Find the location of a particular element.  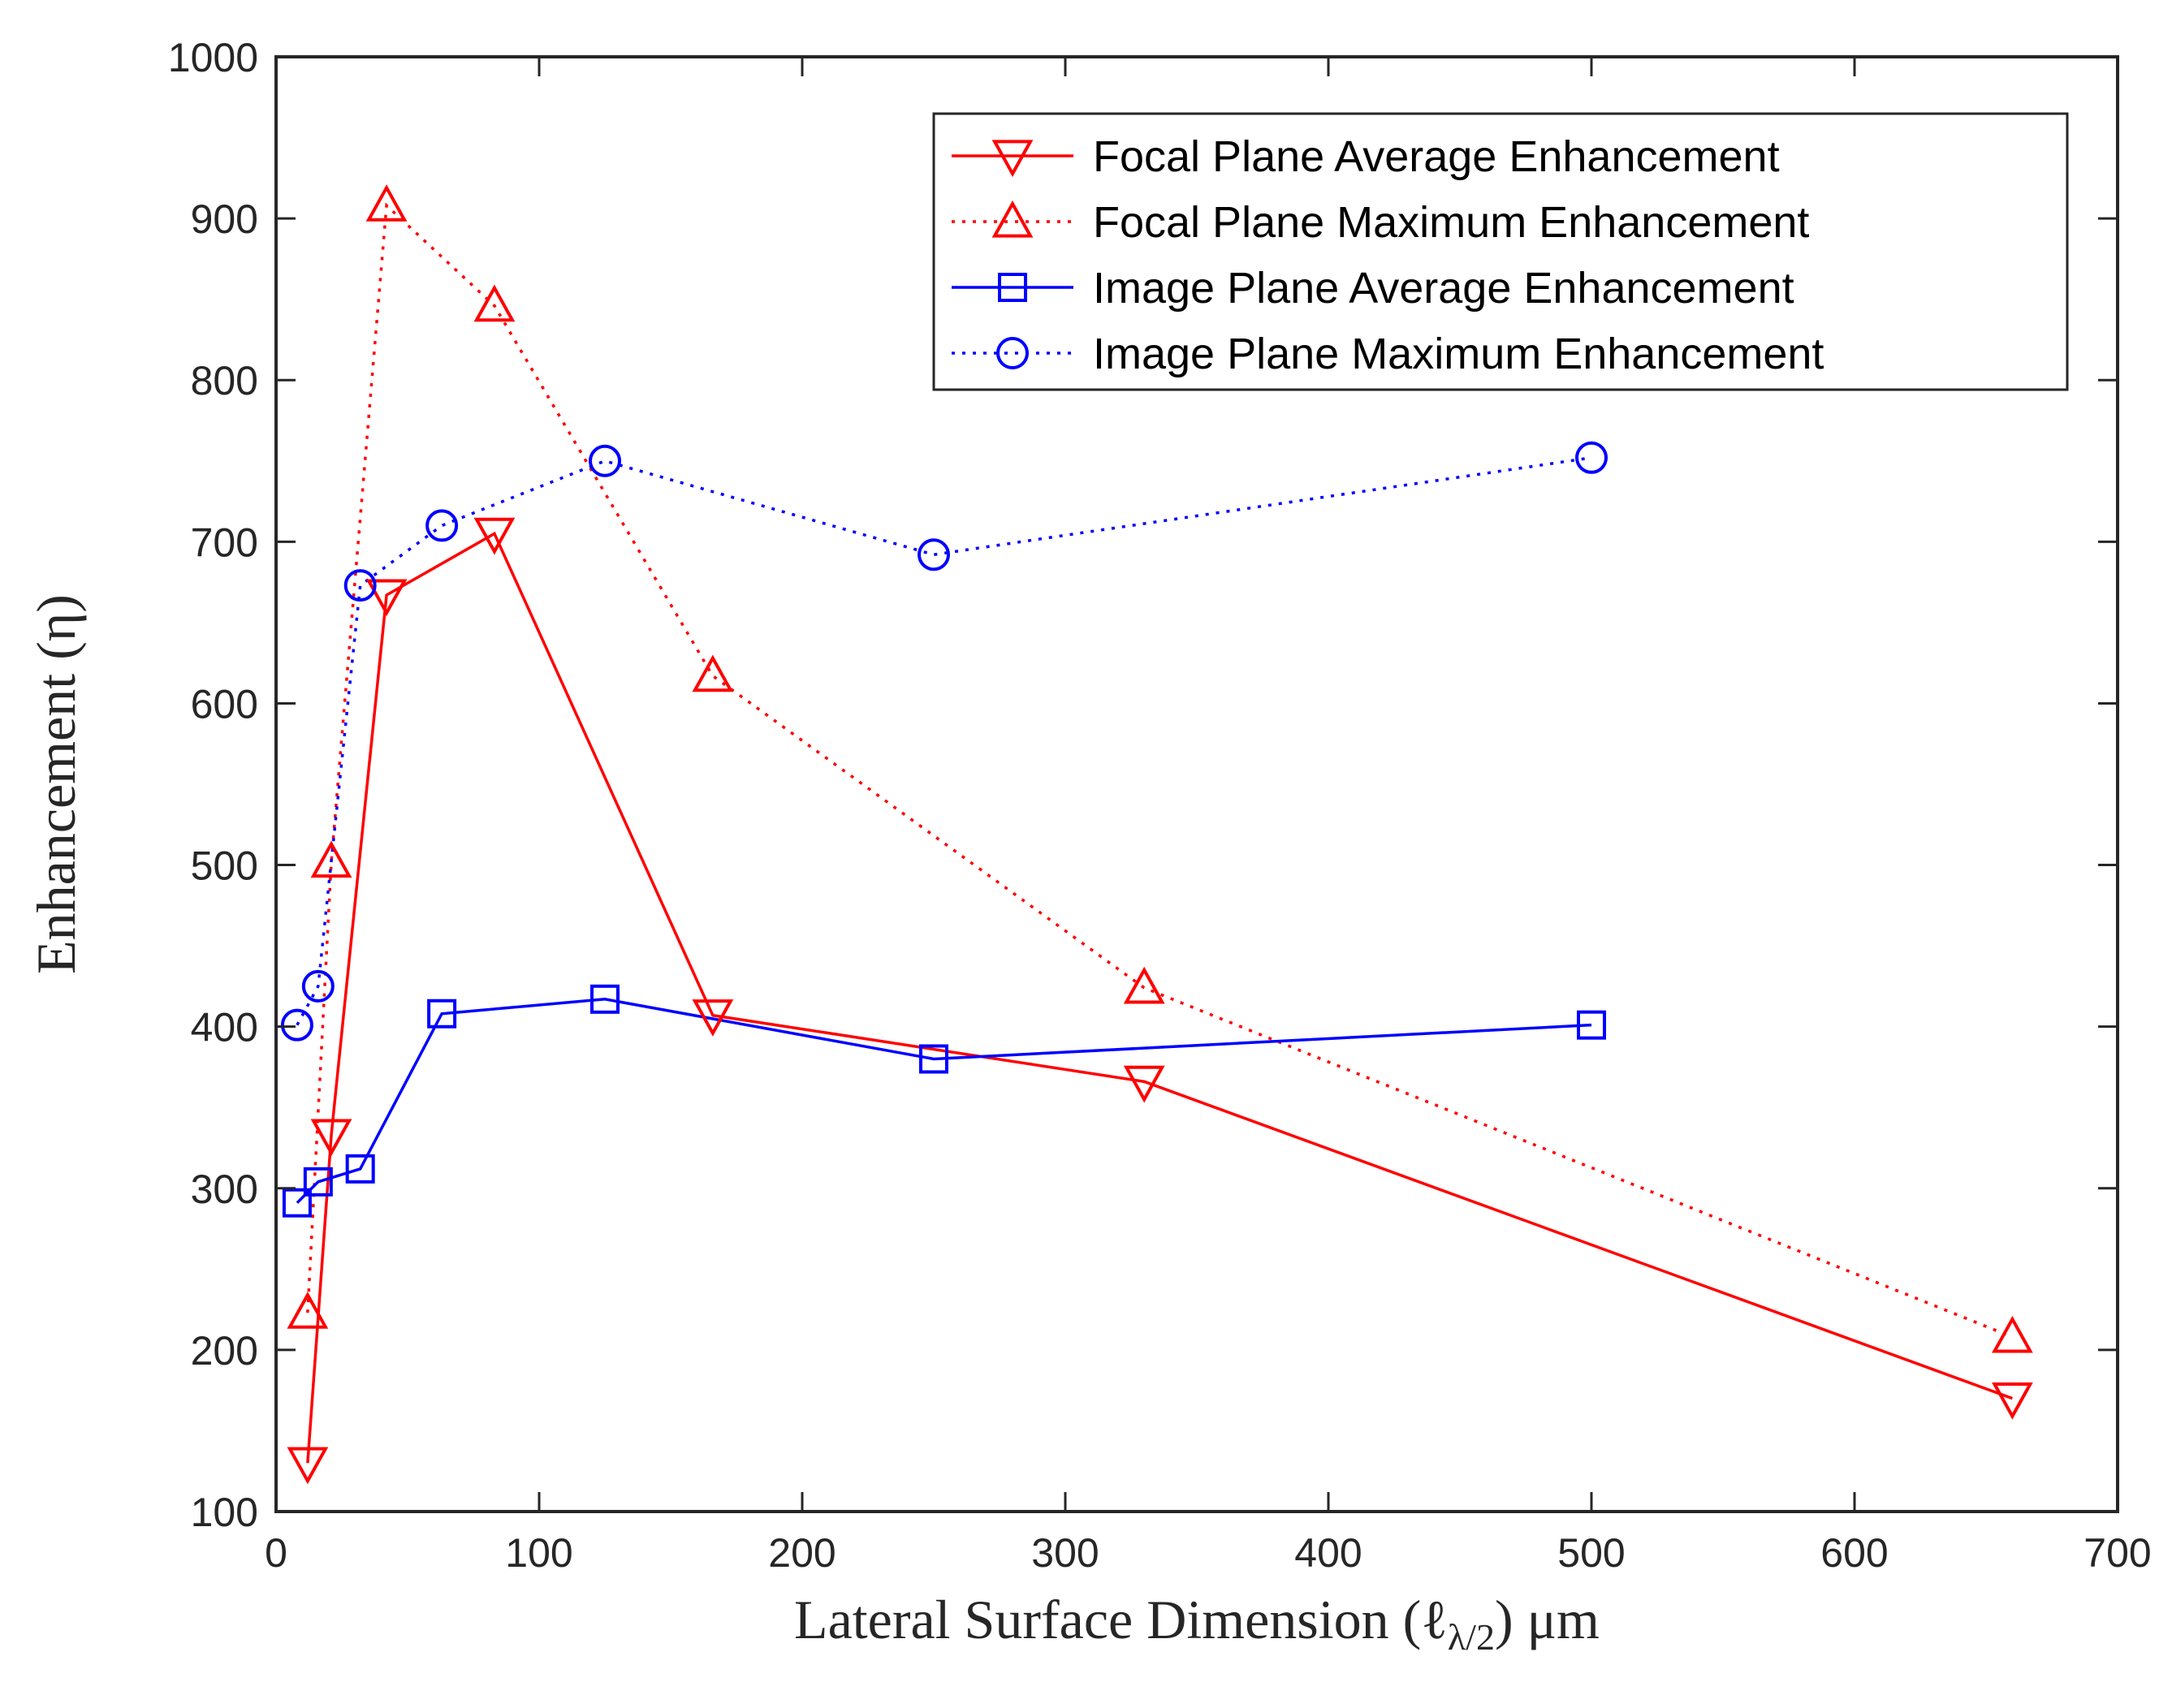

y-tick-label: 100 is located at coordinates (224, 1512).